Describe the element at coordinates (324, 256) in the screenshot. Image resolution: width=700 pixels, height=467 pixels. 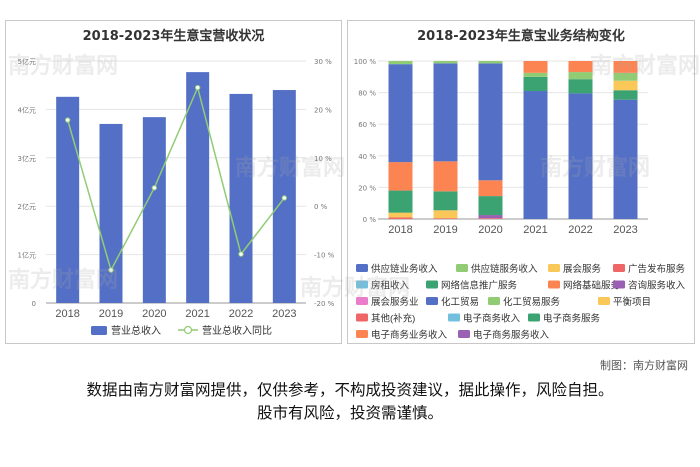
I see `y-right-tick-label: -10 %` at that location.